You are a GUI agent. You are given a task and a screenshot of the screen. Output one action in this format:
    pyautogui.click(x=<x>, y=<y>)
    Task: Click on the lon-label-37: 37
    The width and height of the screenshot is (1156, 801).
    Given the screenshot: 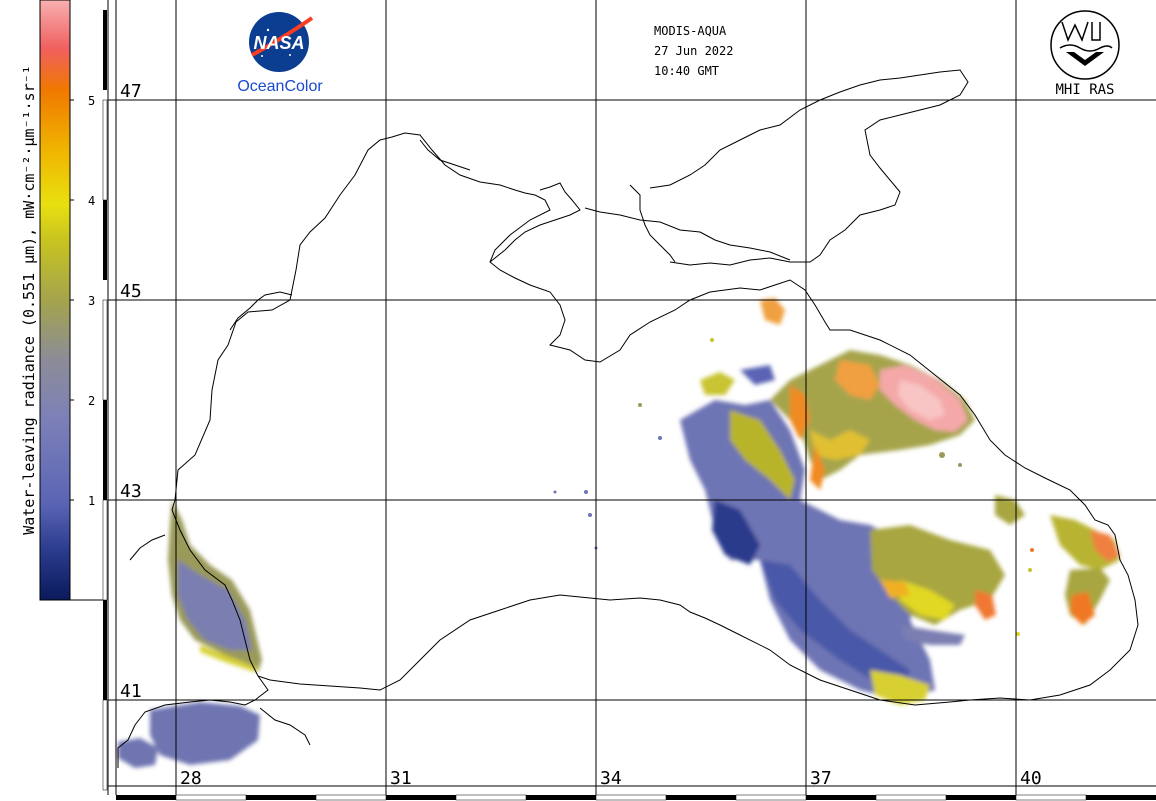 What is the action you would take?
    pyautogui.click(x=821, y=778)
    